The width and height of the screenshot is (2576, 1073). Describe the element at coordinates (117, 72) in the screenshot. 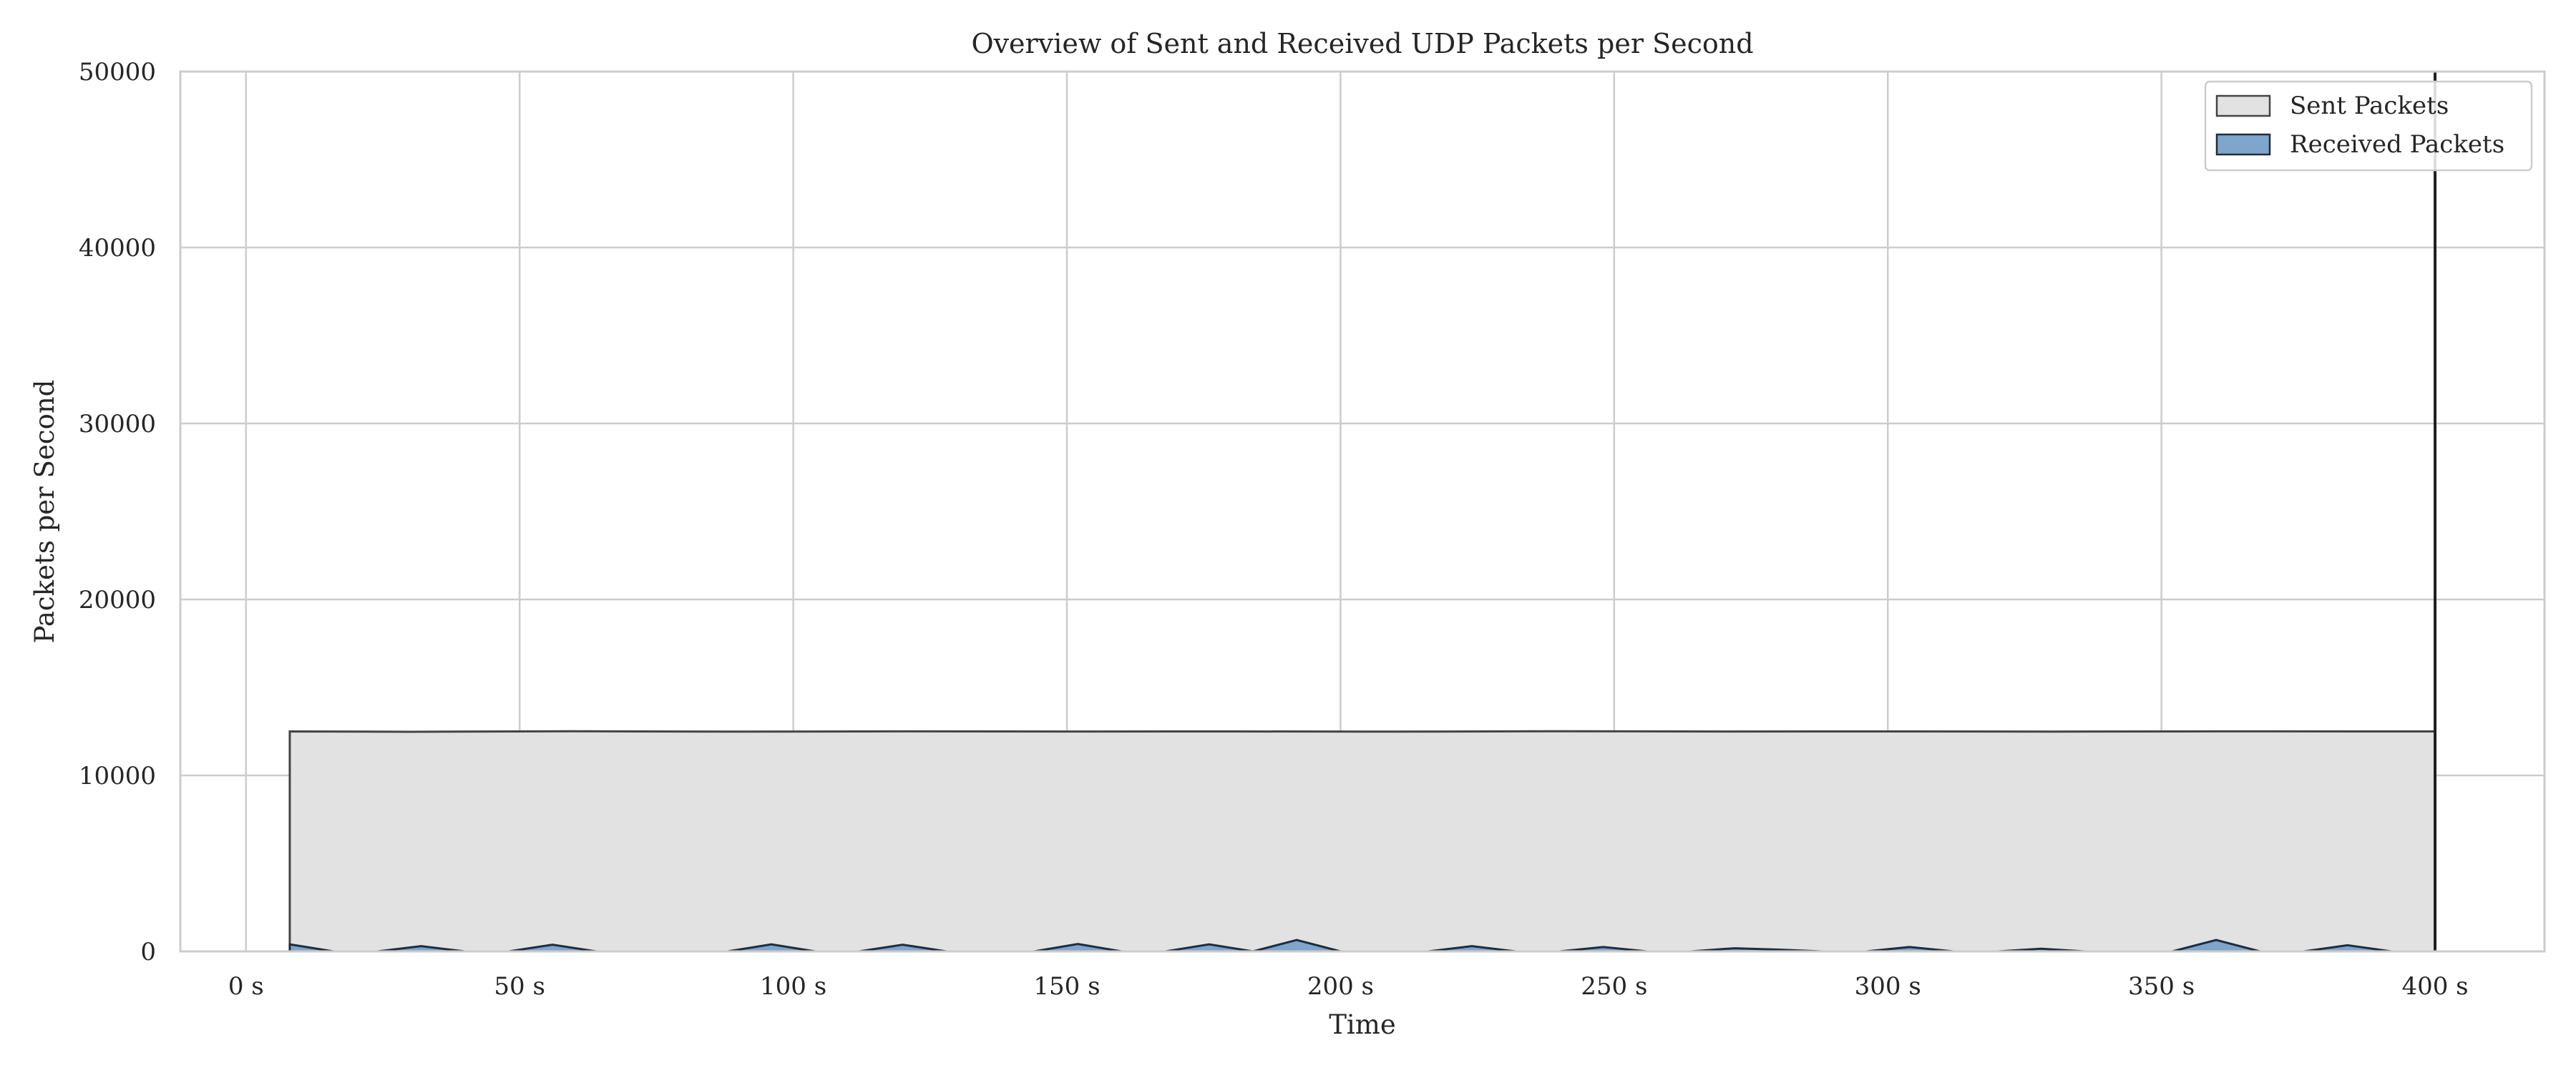

I see `y-tick-label: 50000` at that location.